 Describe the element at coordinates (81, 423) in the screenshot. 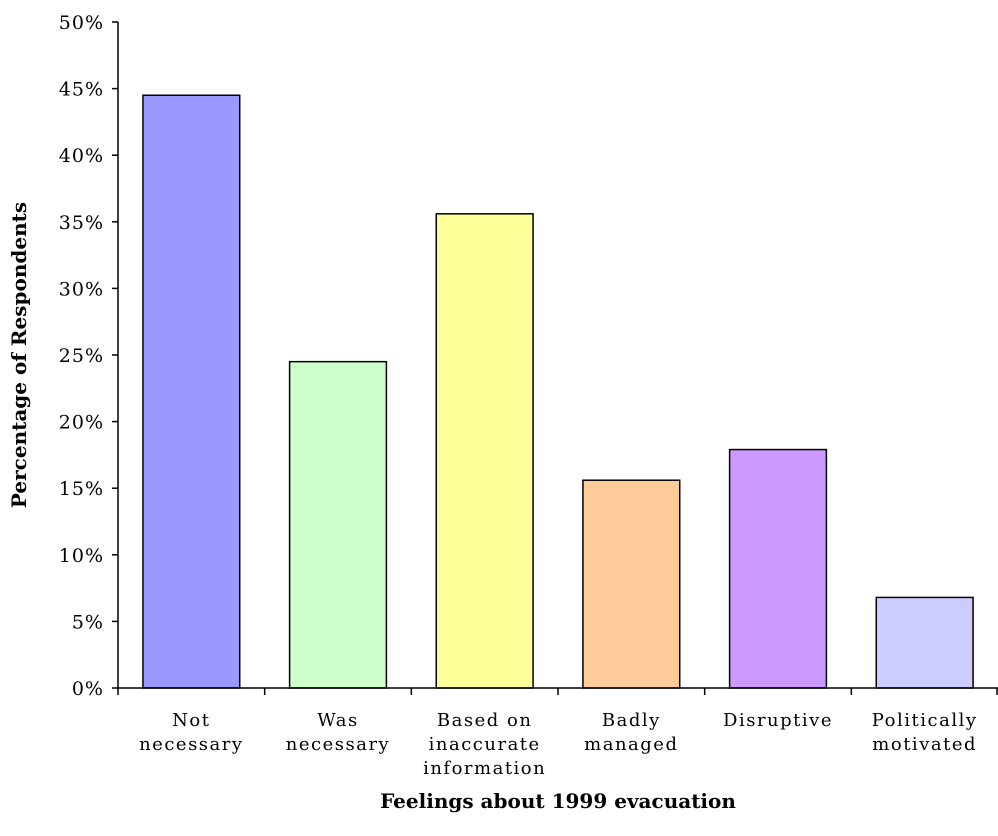

I see `y-tick-label: 20%` at that location.